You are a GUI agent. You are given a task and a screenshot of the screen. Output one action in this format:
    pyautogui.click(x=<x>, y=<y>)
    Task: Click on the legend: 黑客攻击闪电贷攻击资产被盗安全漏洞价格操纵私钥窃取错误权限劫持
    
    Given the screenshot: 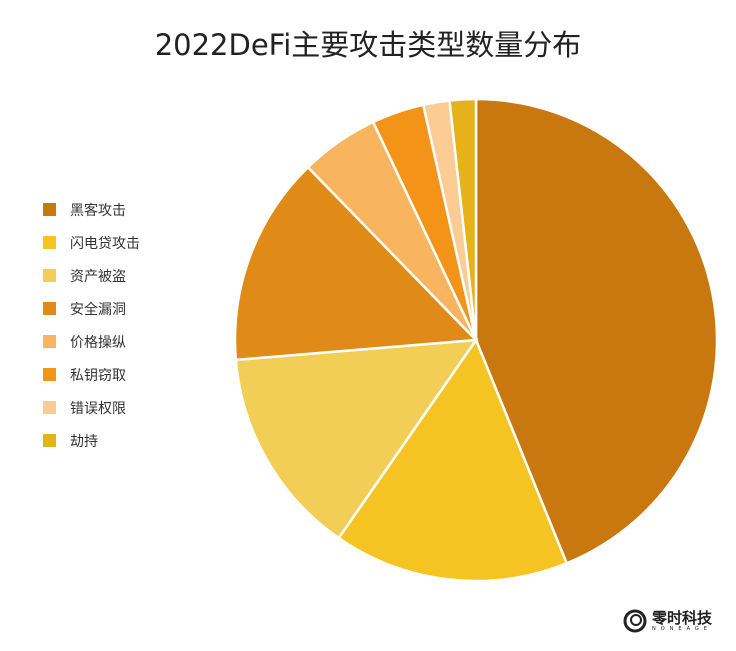 What is the action you would take?
    pyautogui.click(x=91, y=325)
    